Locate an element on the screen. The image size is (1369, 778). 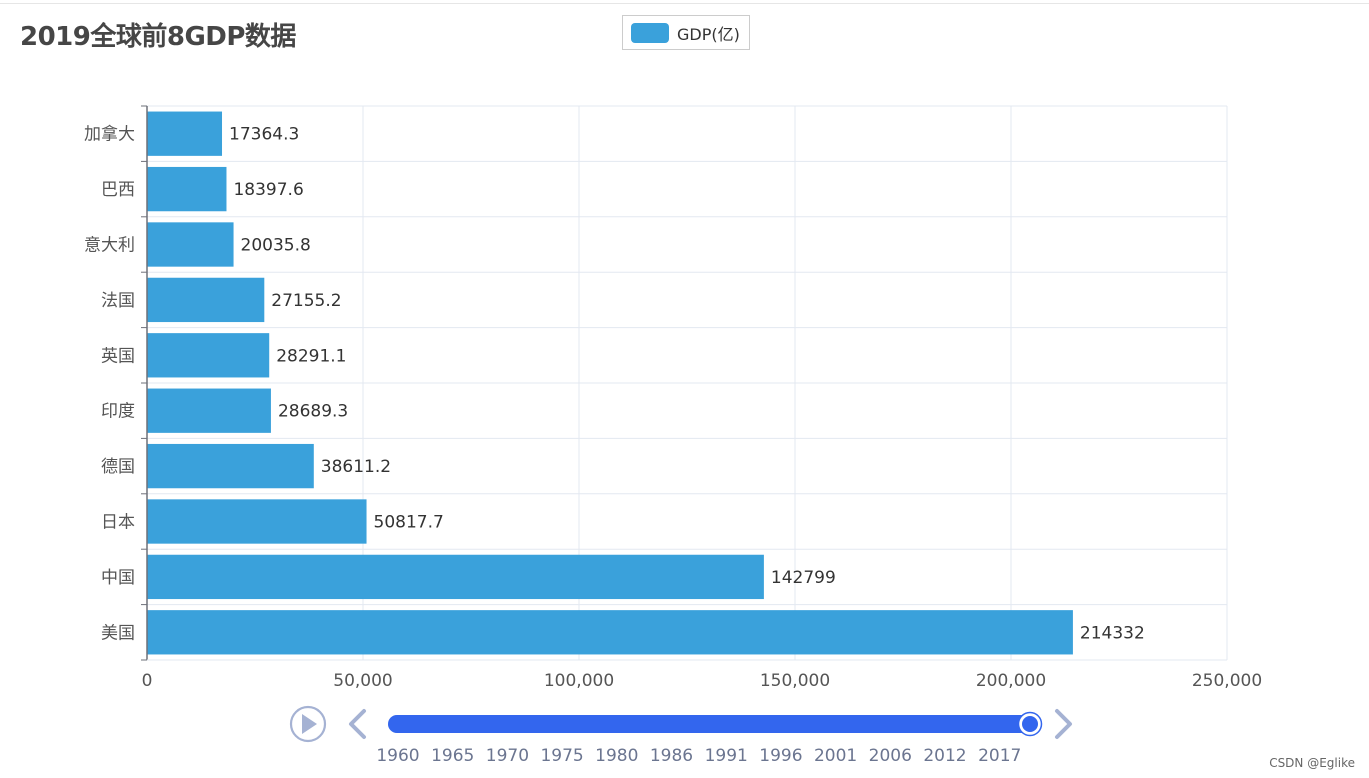
x-tick-label: 50,000 is located at coordinates (362, 681).